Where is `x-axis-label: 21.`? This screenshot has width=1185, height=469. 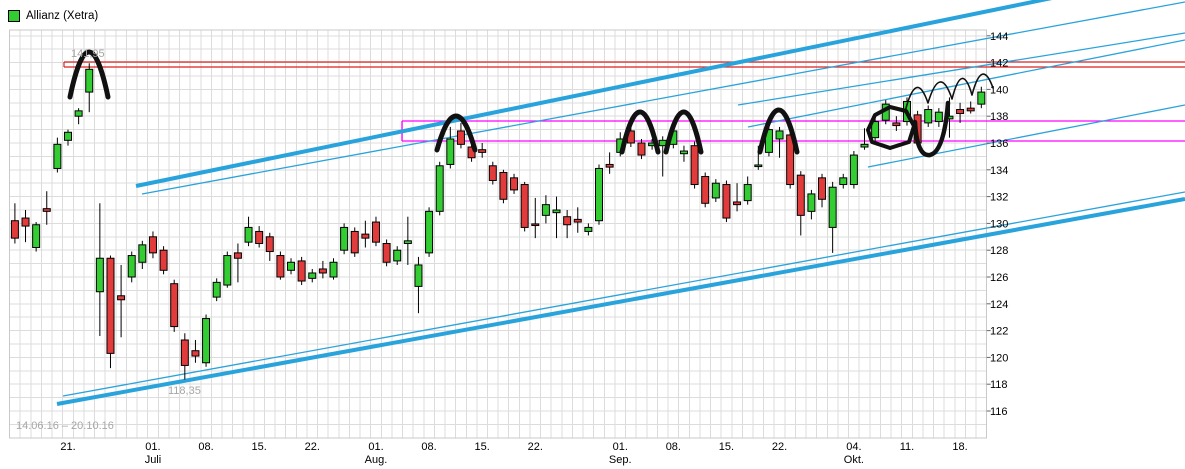
x-axis-label: 21. is located at coordinates (67, 447).